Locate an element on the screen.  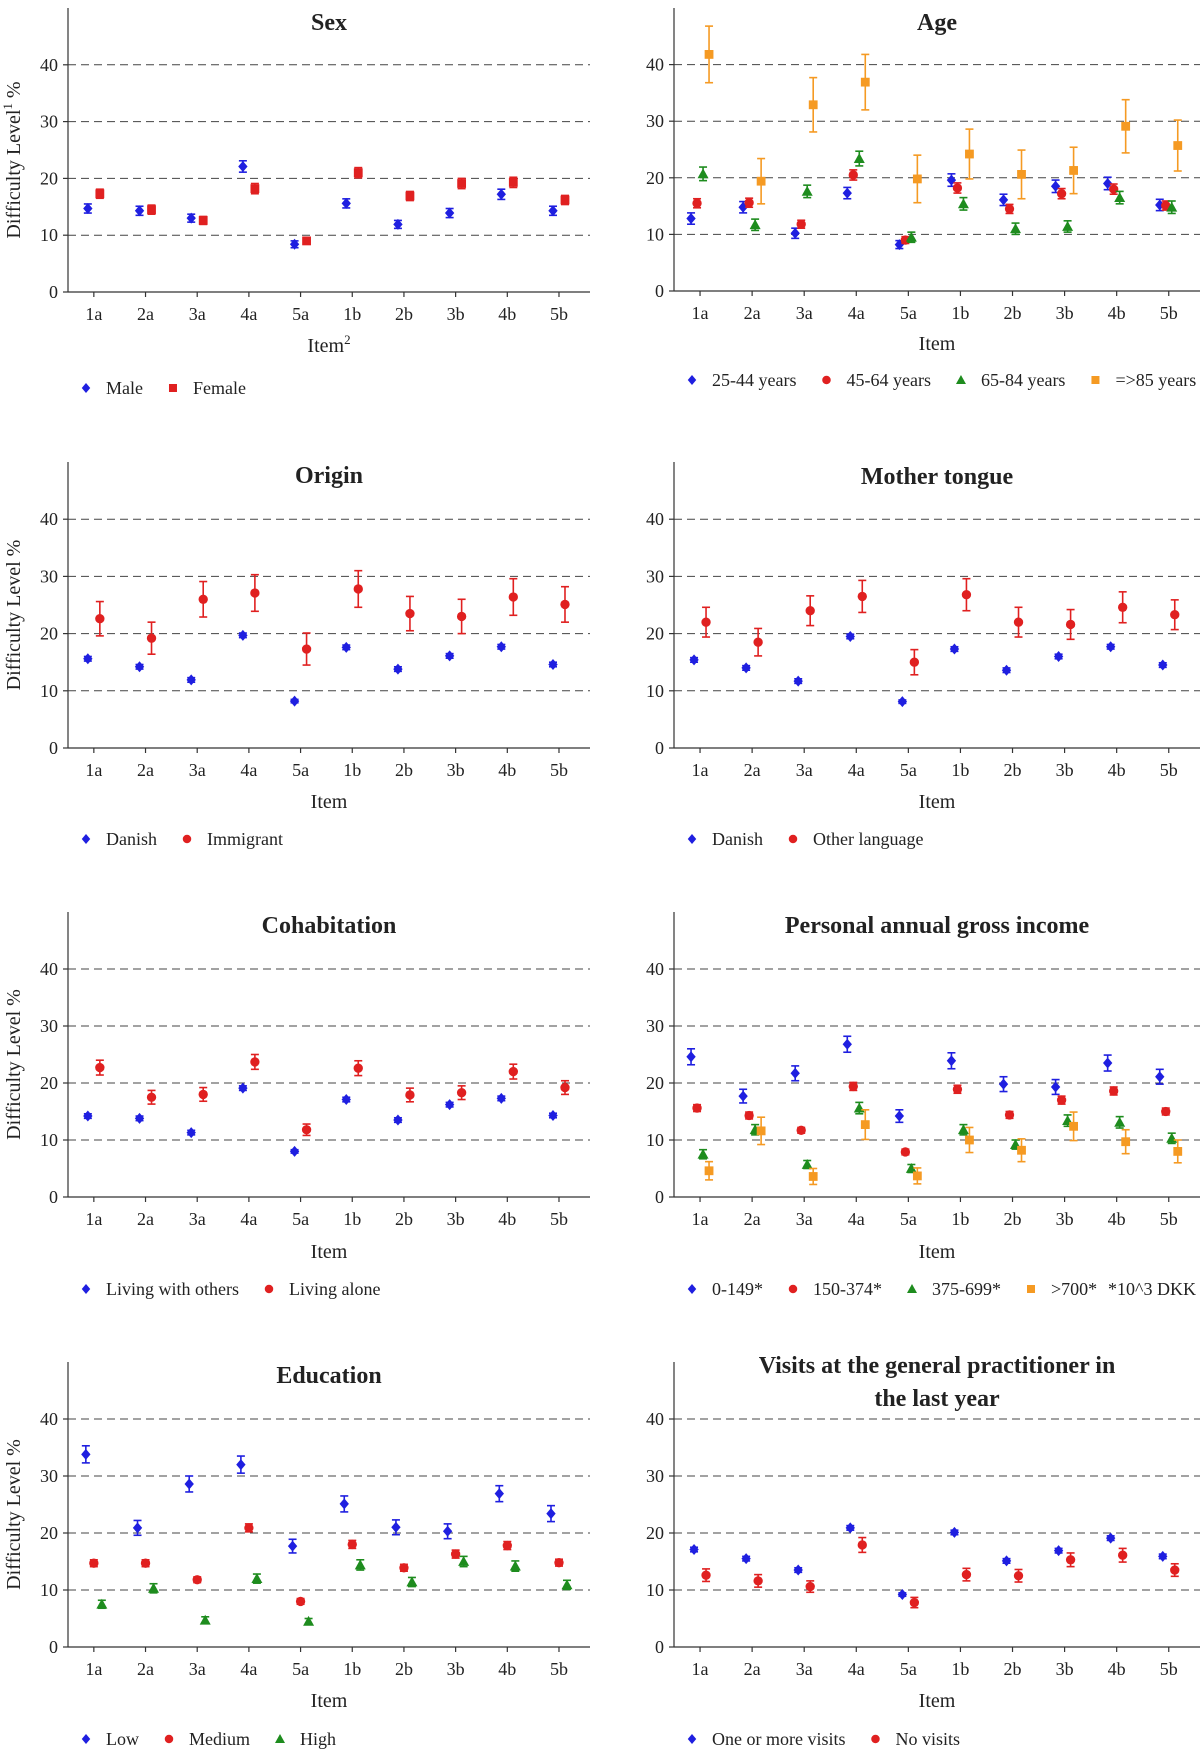
y-tick-label: 20 is located at coordinates (655, 178).